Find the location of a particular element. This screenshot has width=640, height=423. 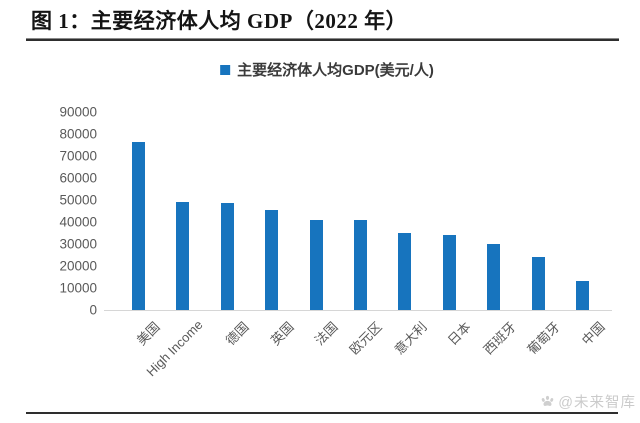

x-axis-label: 中国 is located at coordinates (593, 334).